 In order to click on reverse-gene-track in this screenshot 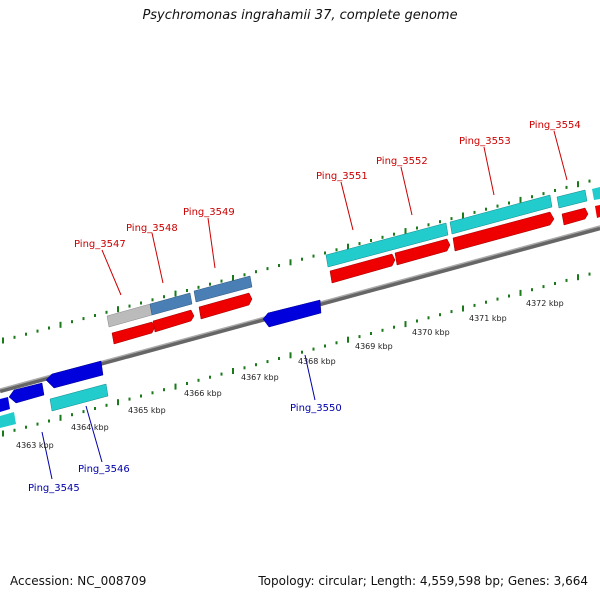, I will do `click(161, 363)`.